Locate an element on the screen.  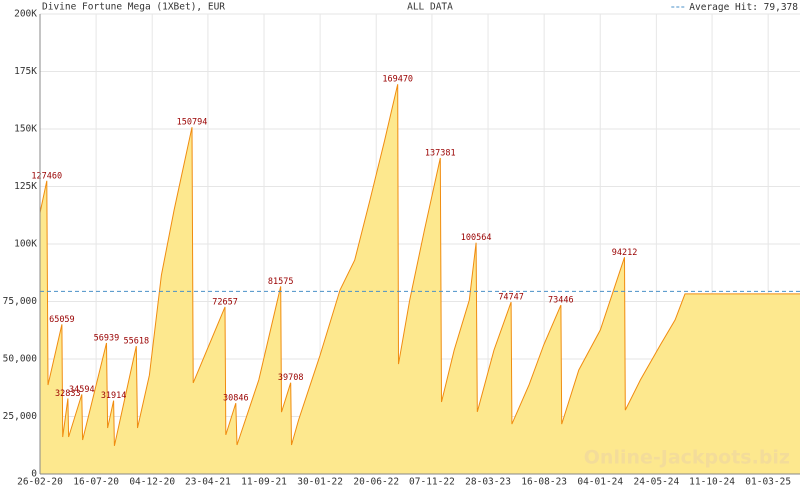
chart-subtitle: ALL DATA is located at coordinates (430, 7).